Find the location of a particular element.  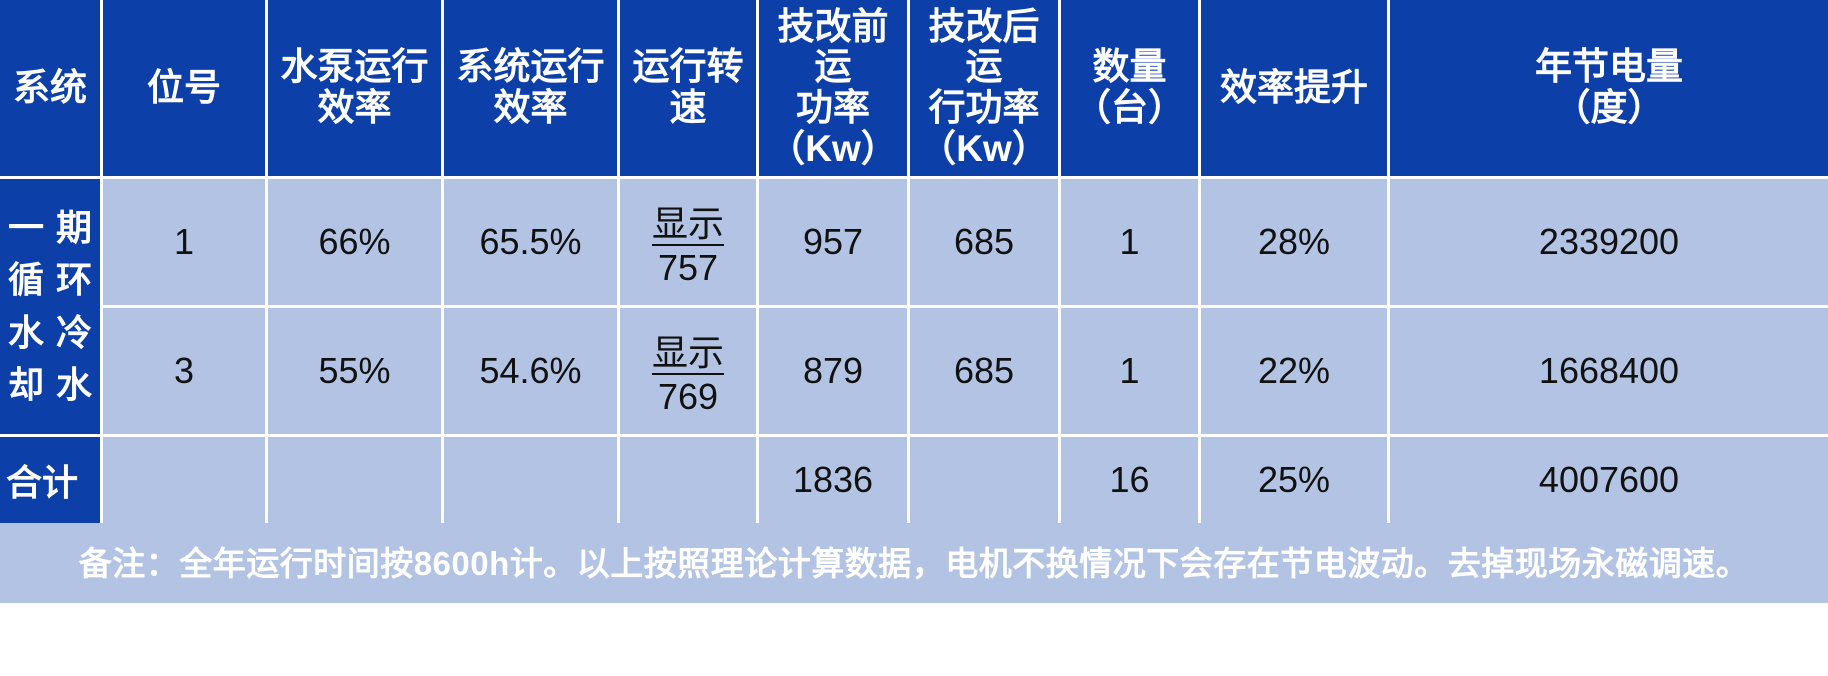

cell-system-efficiency: 54.6% is located at coordinates (532, 372).